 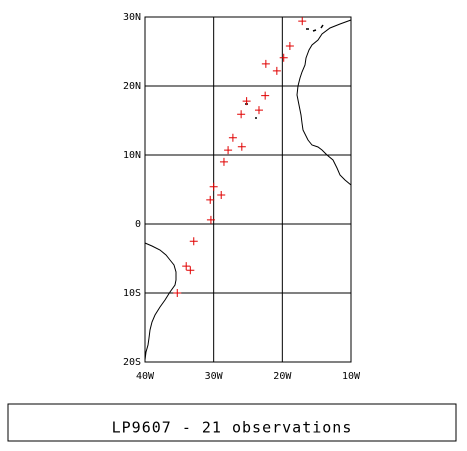 I want to click on x-tick-label: 10W, so click(x=351, y=376).